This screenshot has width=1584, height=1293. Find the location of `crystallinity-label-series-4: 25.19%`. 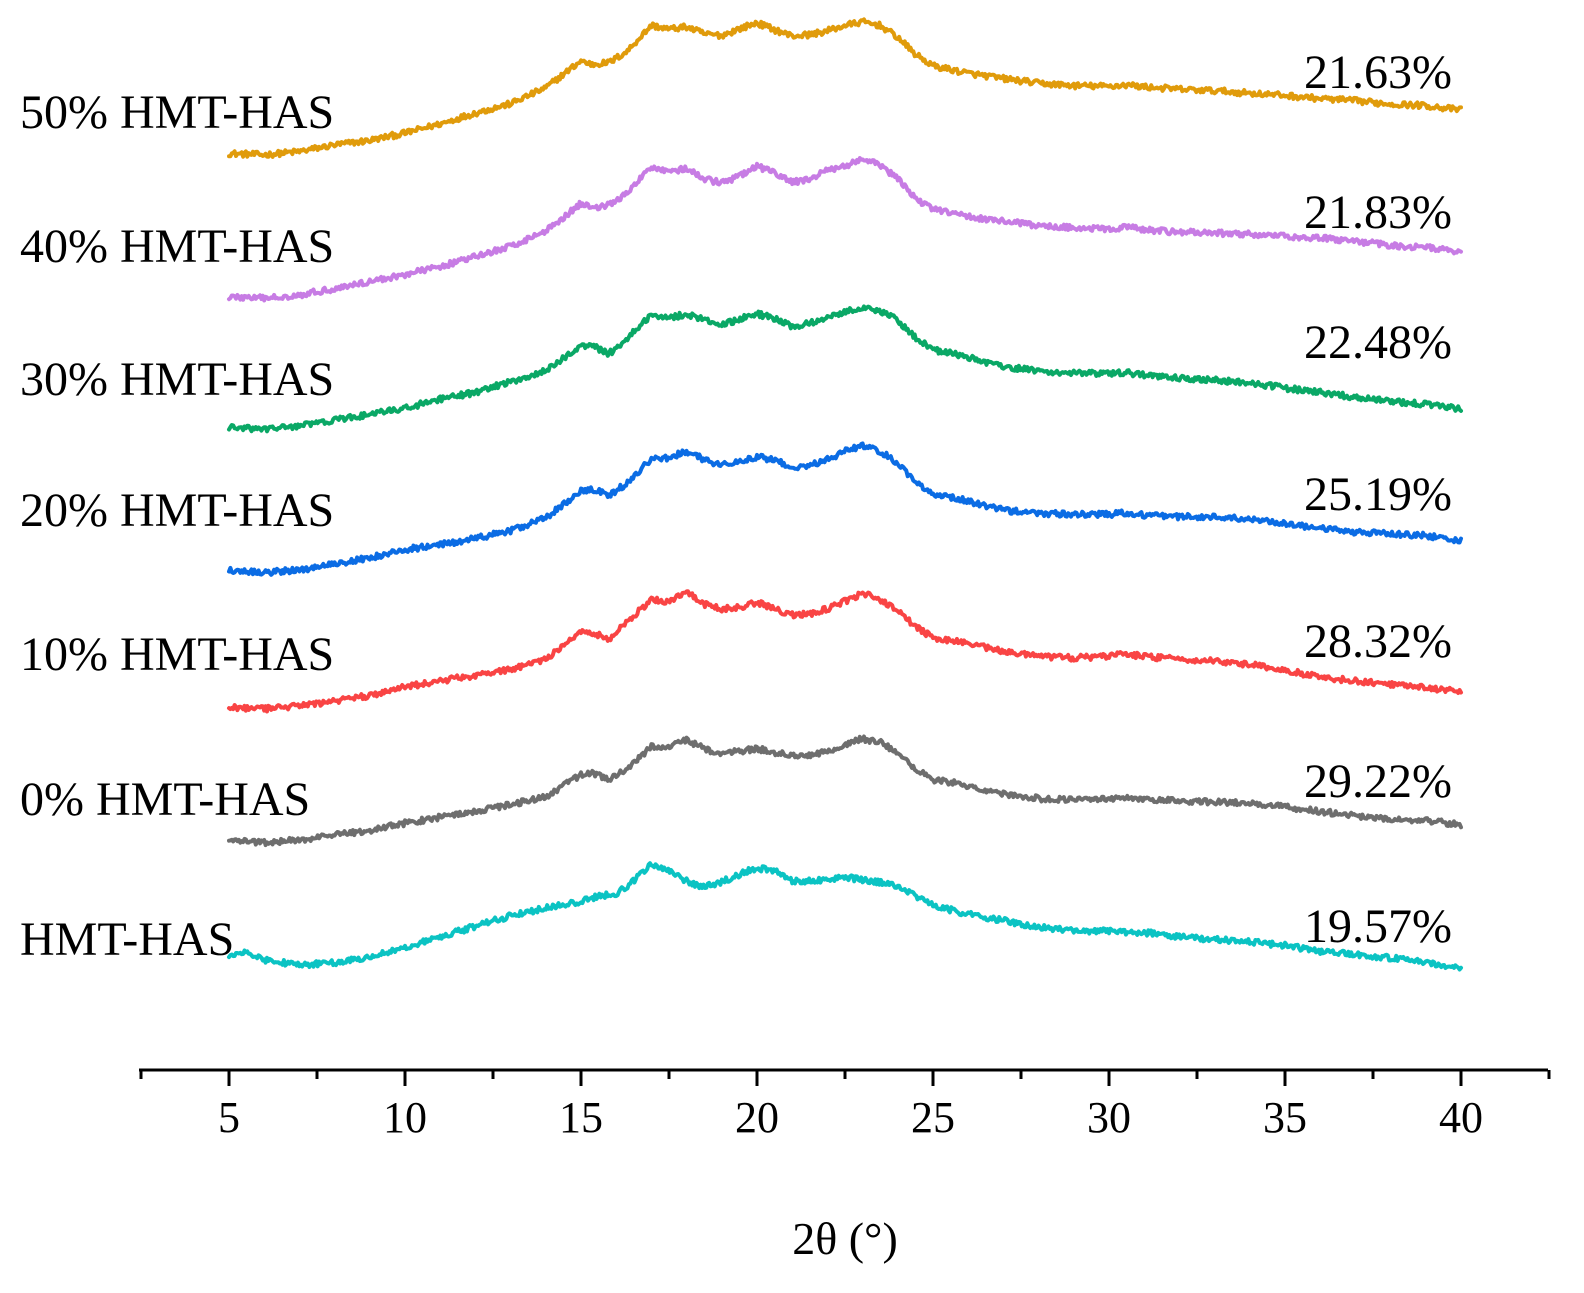

crystallinity-label-series-4: 25.19% is located at coordinates (1378, 494).